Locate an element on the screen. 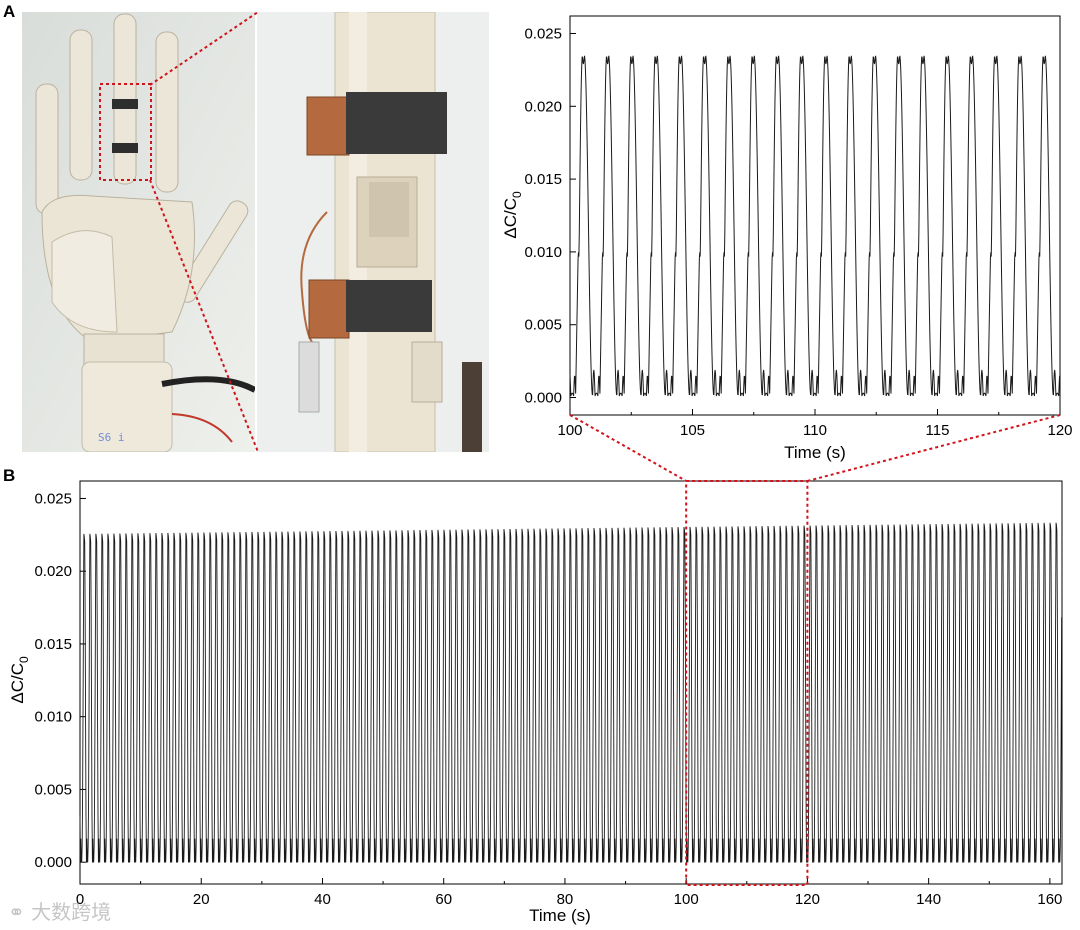  x-tick-label: 80 is located at coordinates (565, 899).